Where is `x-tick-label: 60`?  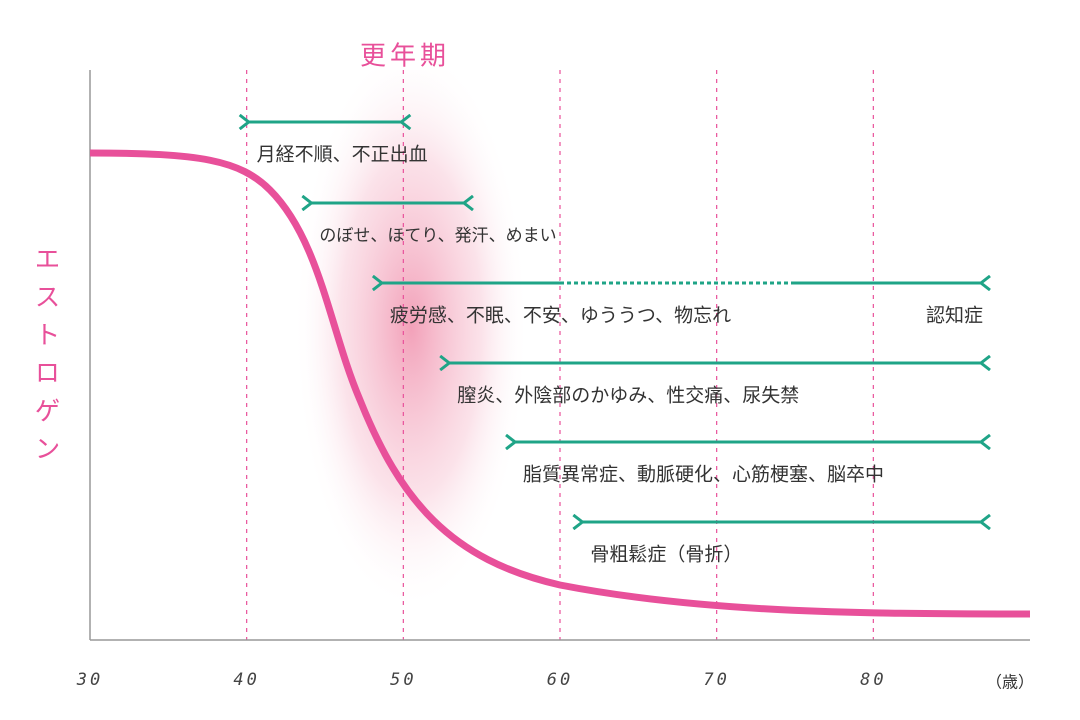
x-tick-label: 60 is located at coordinates (560, 680).